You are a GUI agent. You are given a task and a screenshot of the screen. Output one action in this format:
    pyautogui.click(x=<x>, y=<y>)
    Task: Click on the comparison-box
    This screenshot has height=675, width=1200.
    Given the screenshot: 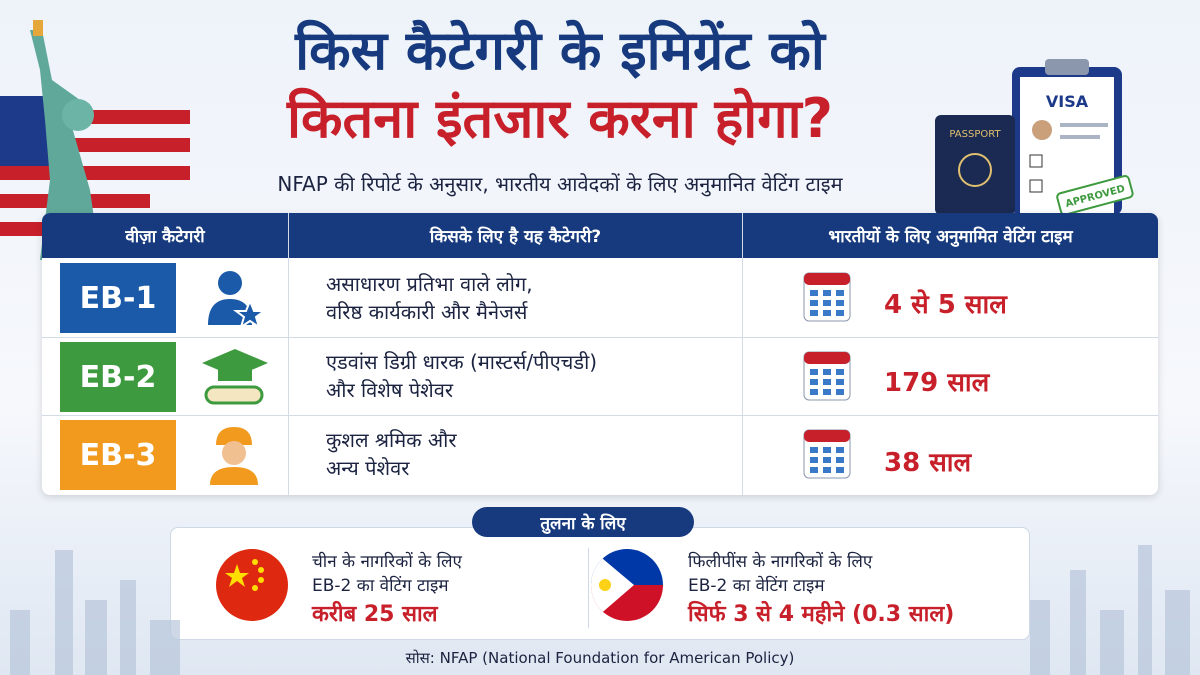 What is the action you would take?
    pyautogui.click(x=600, y=583)
    